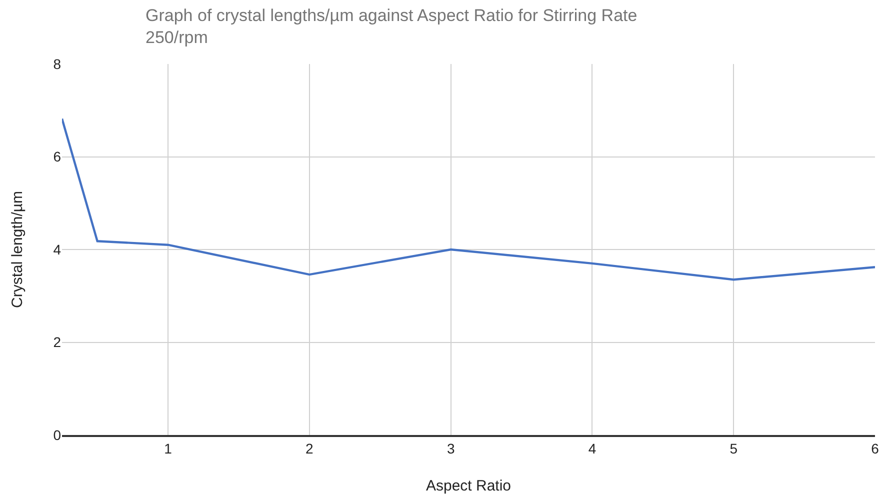 The width and height of the screenshot is (882, 495). Describe the element at coordinates (734, 448) in the screenshot. I see `x-tick-label: 5` at that location.